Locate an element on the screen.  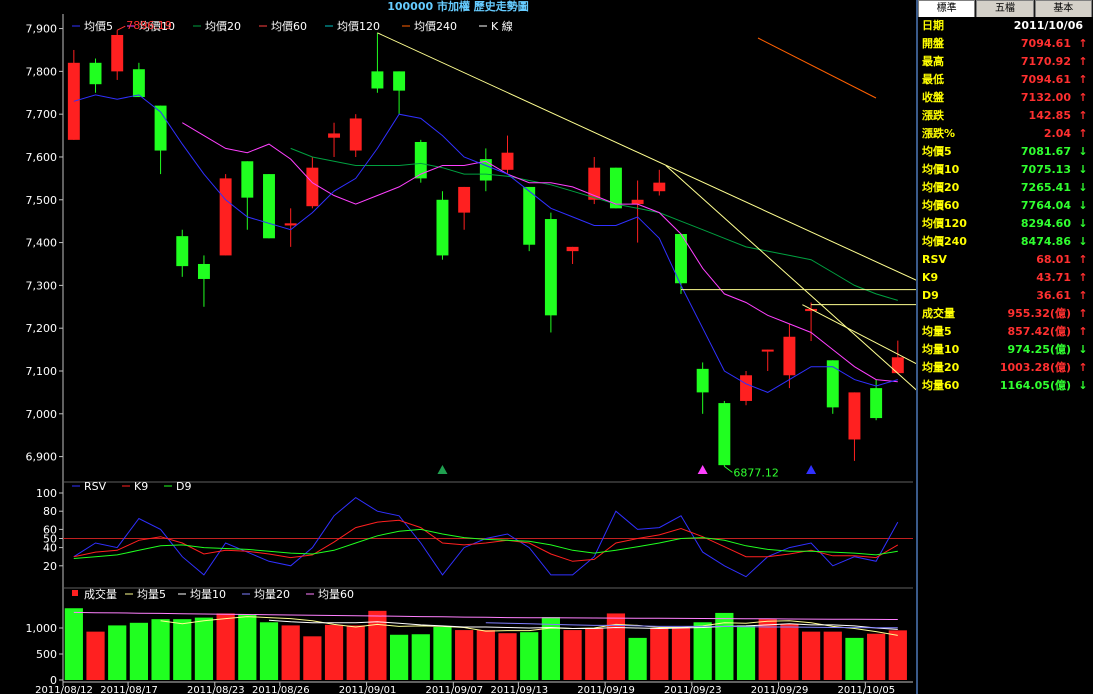
legend-label: RSV is located at coordinates (95, 486).